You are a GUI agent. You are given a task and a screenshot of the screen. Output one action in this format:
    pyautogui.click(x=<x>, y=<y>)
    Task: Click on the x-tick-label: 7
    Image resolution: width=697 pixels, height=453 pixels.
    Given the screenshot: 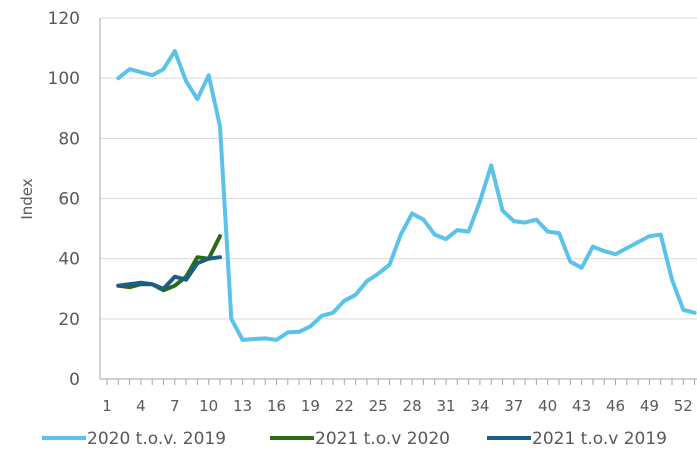 What is the action you would take?
    pyautogui.click(x=175, y=406)
    